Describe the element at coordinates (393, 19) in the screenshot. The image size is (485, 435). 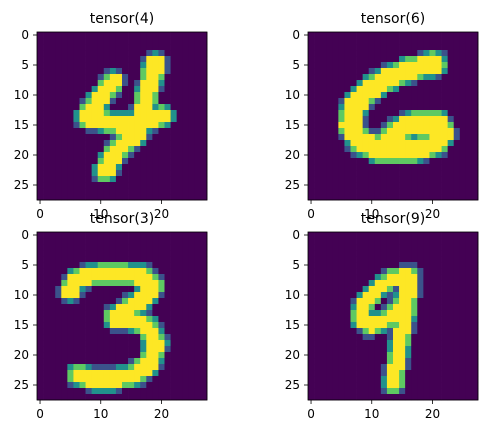
I see `subplot-title: tensor(6)` at that location.